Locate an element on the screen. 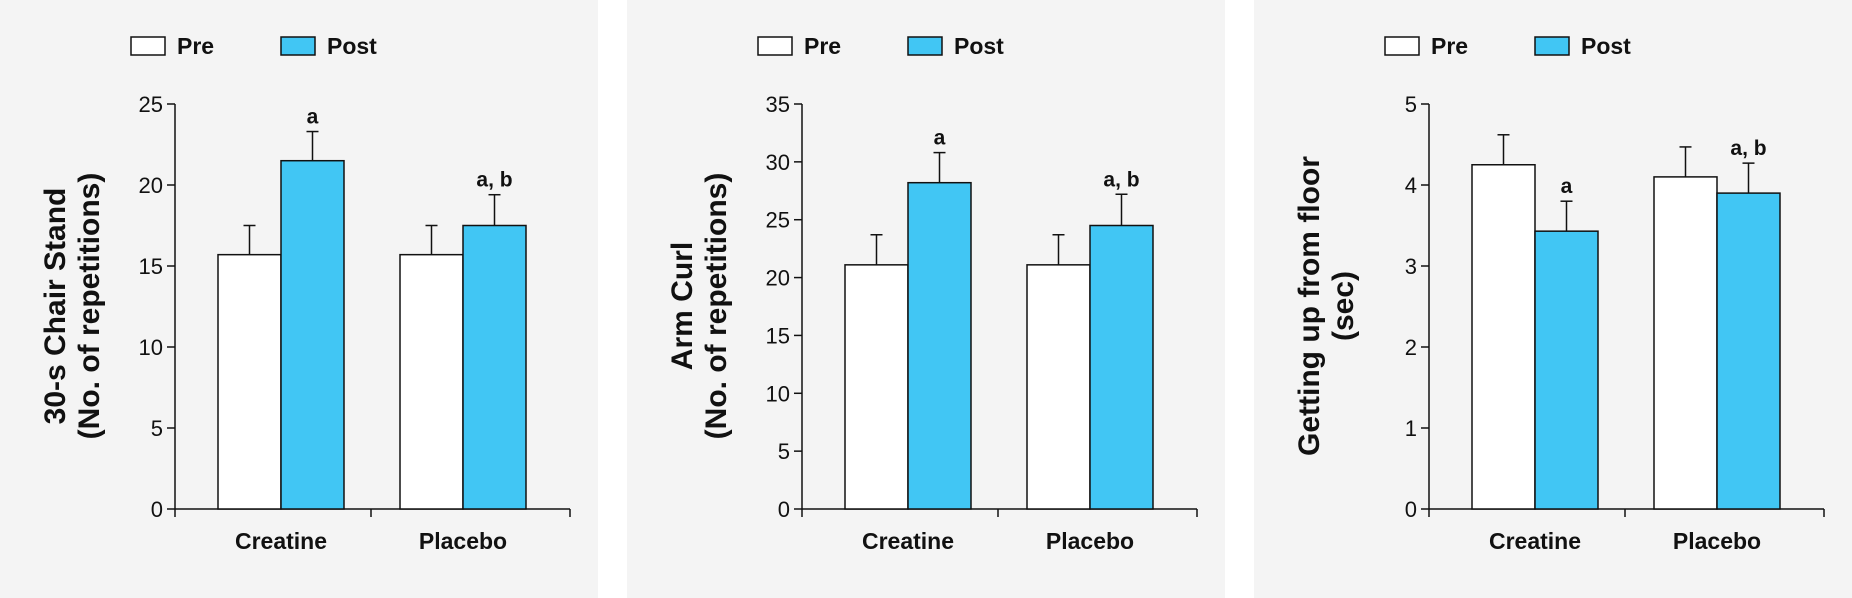  y-tick-label-35: 35 is located at coordinates (778, 104).